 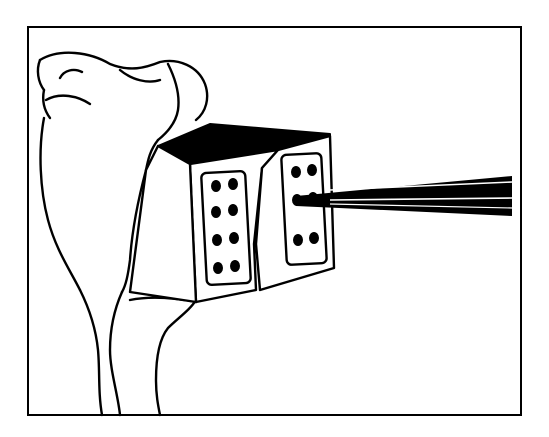 I want to click on connector-side-face, so click(x=163, y=224).